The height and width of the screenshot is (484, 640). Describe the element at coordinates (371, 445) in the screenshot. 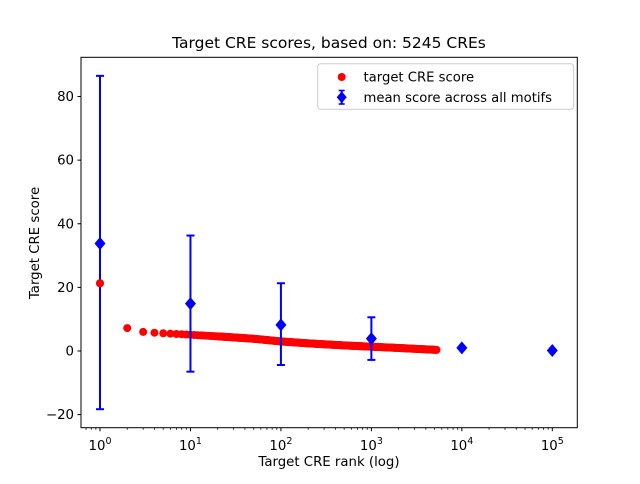

I see `x-tick-label: 10³` at that location.